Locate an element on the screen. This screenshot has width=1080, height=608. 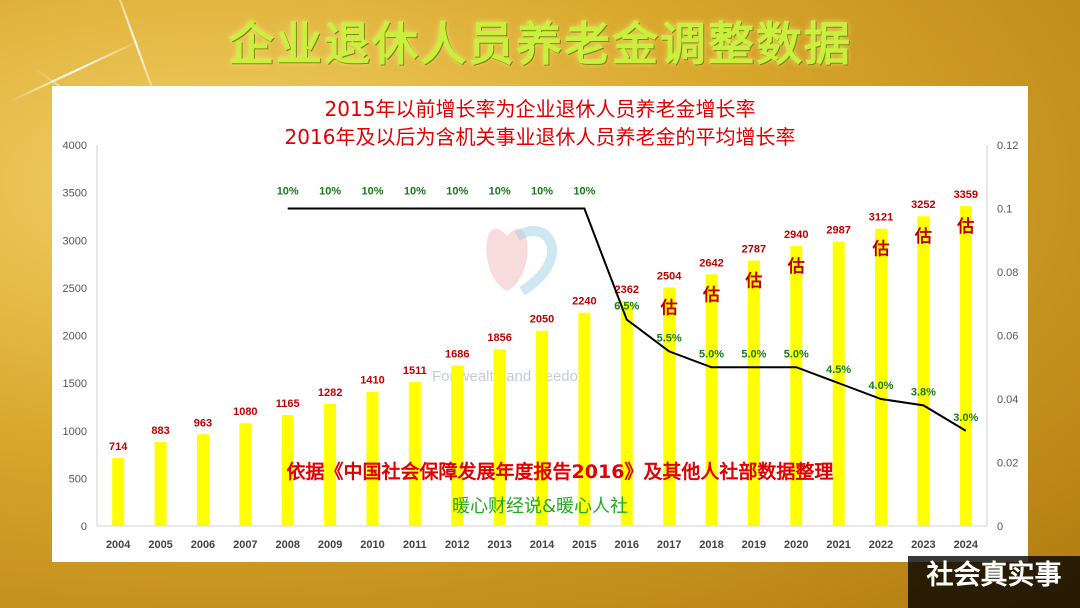
bar-value-label: 2362 is located at coordinates (627, 290).